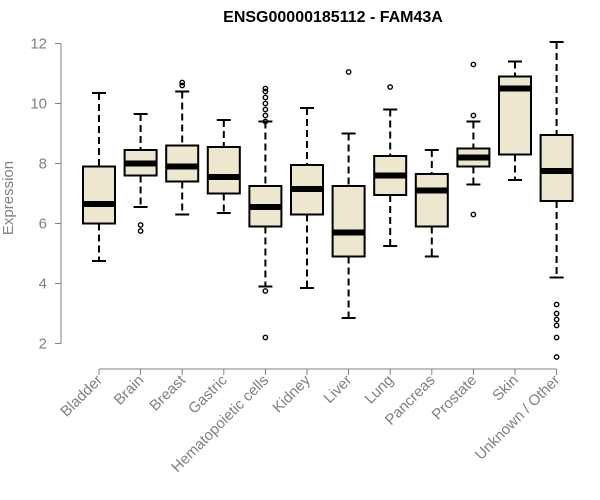 This screenshot has width=600, height=500. What do you see at coordinates (307, 198) in the screenshot?
I see `box-kidney` at bounding box center [307, 198].